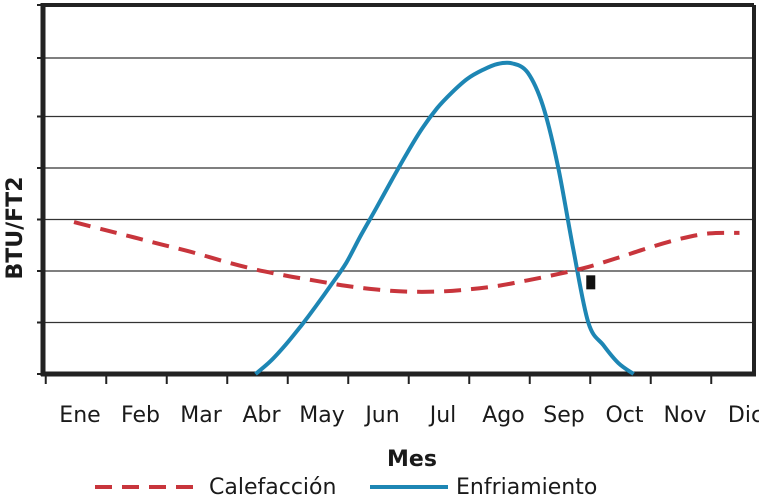  Describe the element at coordinates (272, 487) in the screenshot. I see `legend-label-calefaccion: Calefacción` at that location.